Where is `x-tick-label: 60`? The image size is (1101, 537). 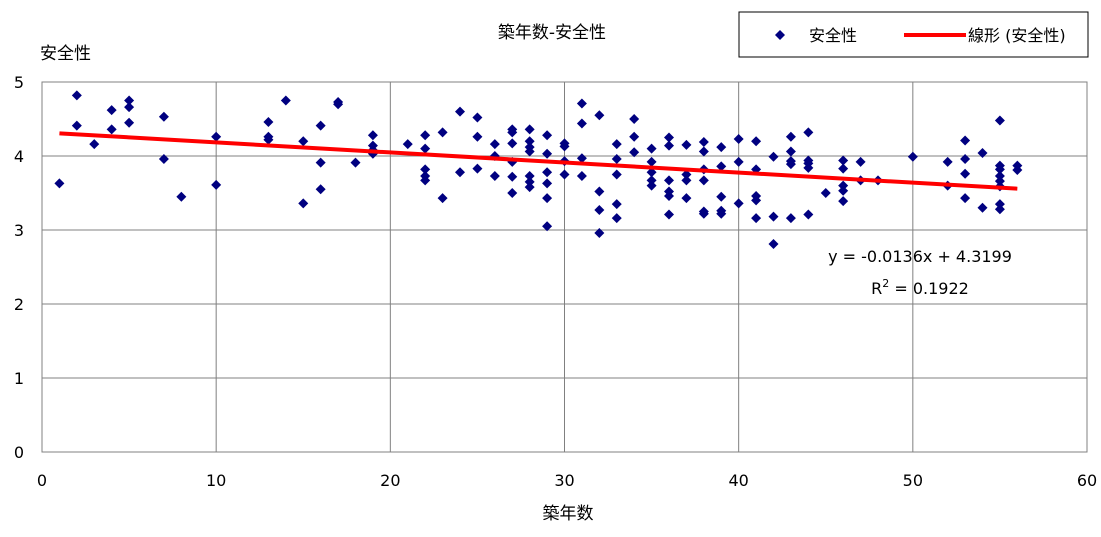
x-tick-label: 60 is located at coordinates (1087, 480).